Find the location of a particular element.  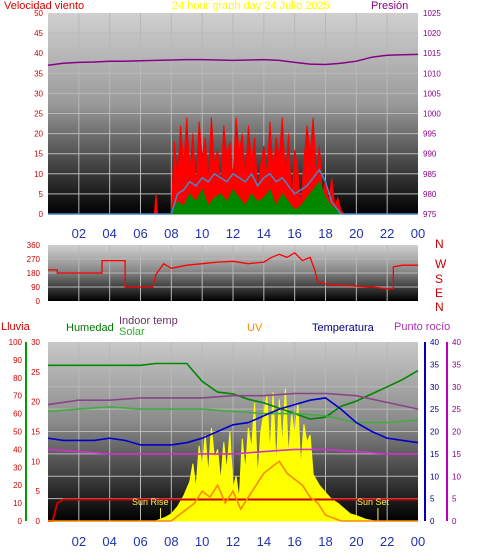

compass-label-n-bottom: N is located at coordinates (439, 307).